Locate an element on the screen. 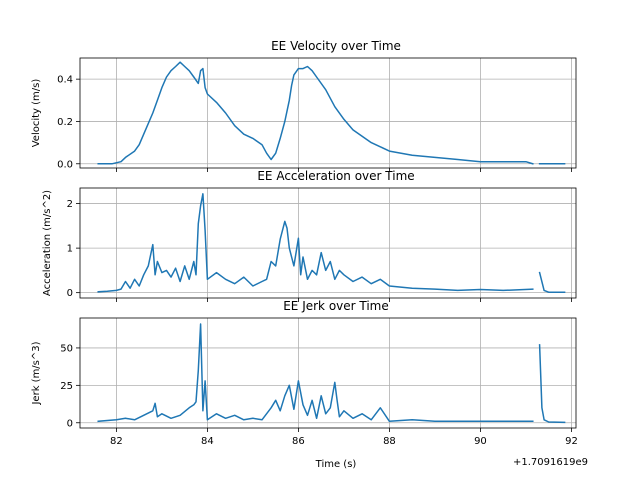 This screenshot has height=480, width=640. panel-2-xtick-label-0: 82 is located at coordinates (116, 441).